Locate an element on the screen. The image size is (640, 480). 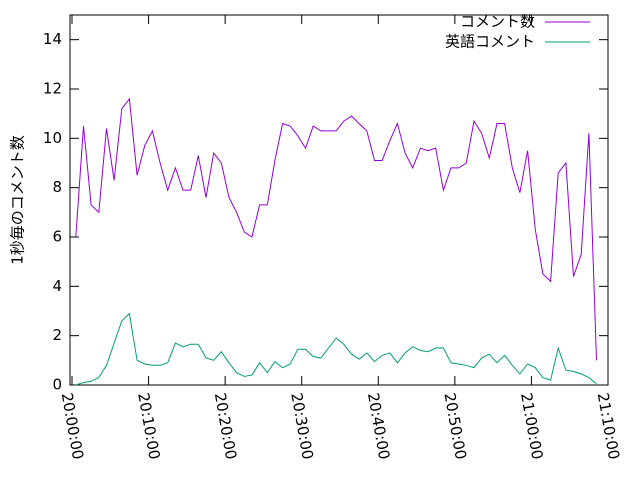
legend-label: 英語コメント is located at coordinates (490, 42).